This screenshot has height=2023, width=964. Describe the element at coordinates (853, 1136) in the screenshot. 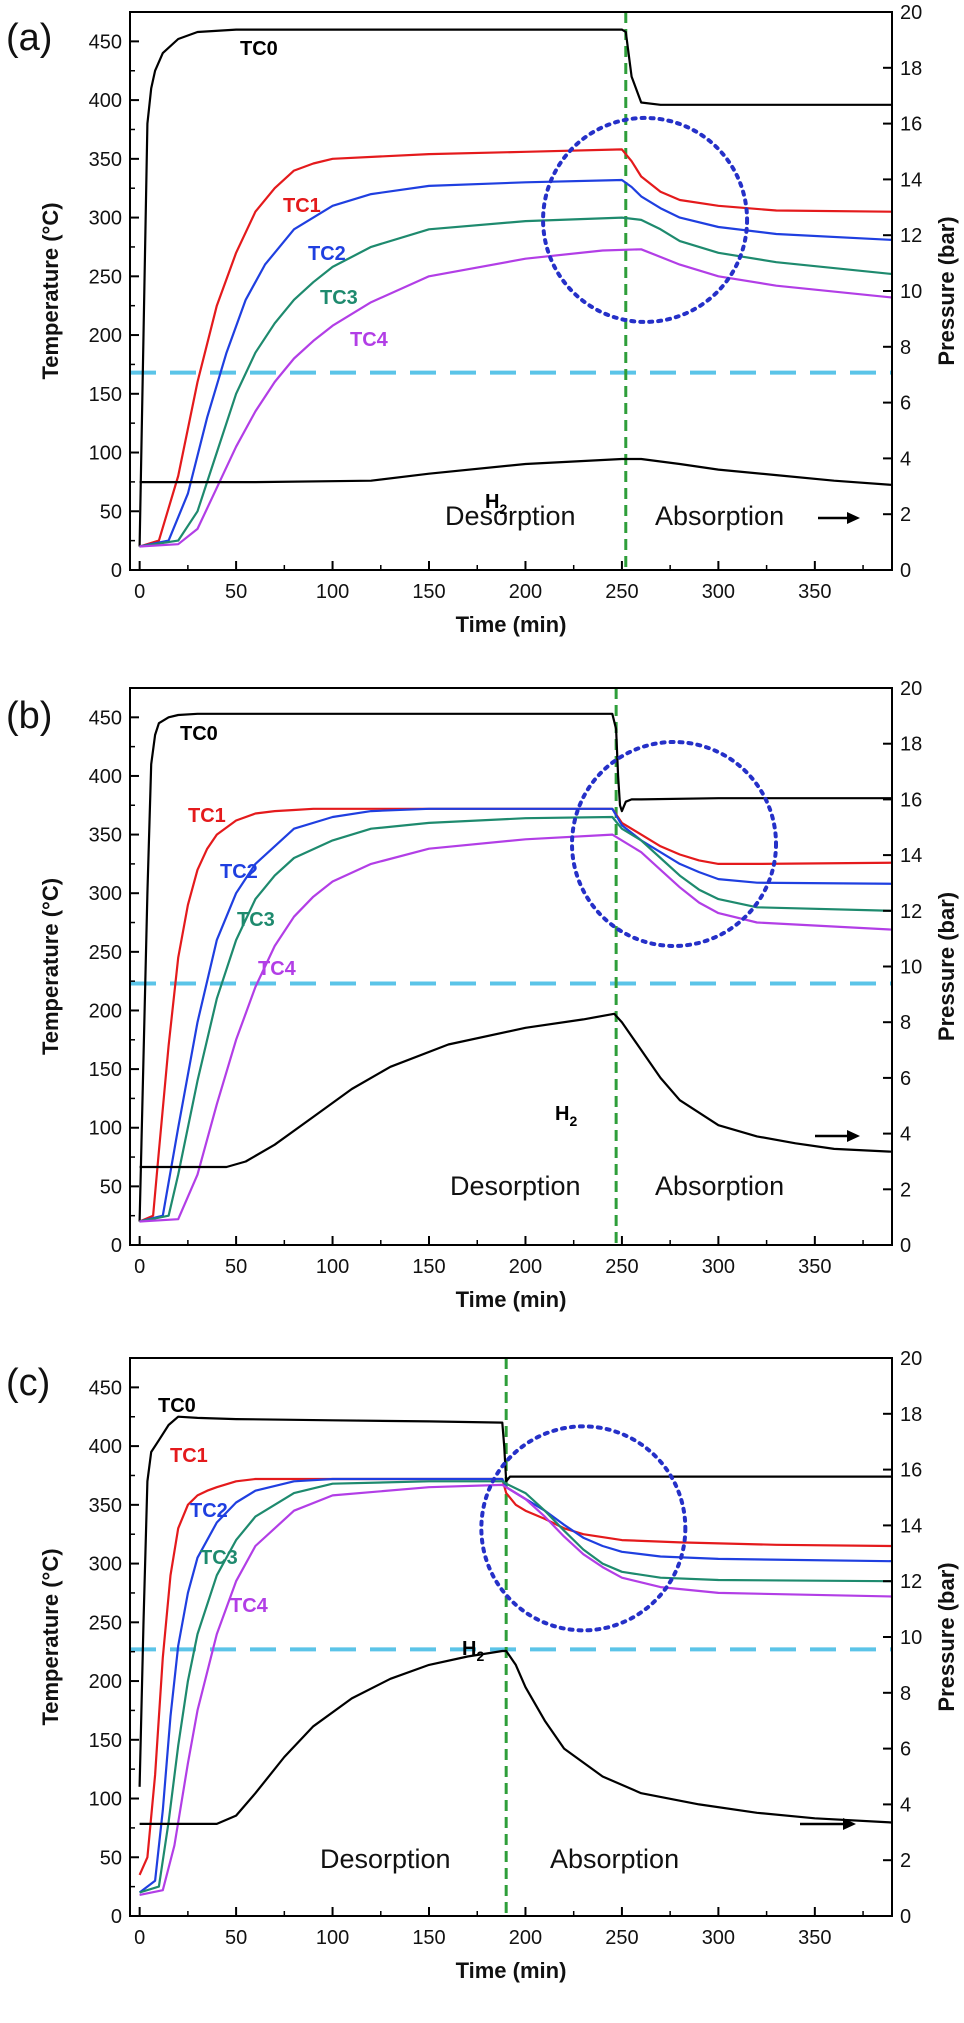

I see `axis-arrow-head` at that location.